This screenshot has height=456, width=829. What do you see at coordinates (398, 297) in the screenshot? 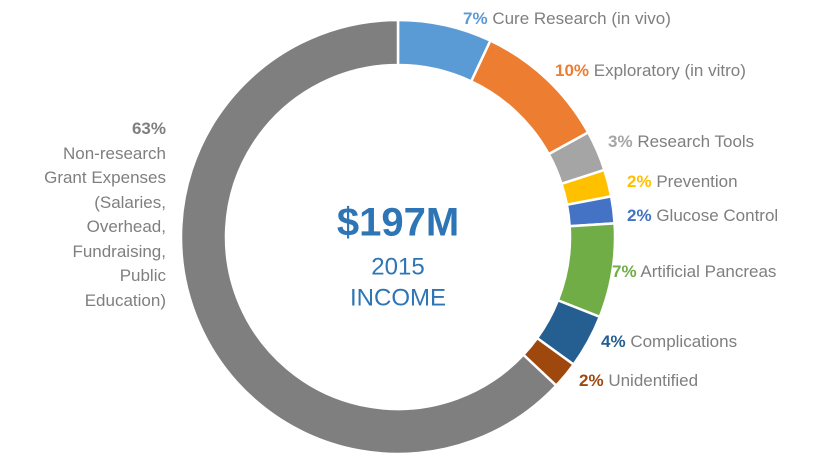
I see `center-caption: INCOME` at bounding box center [398, 297].